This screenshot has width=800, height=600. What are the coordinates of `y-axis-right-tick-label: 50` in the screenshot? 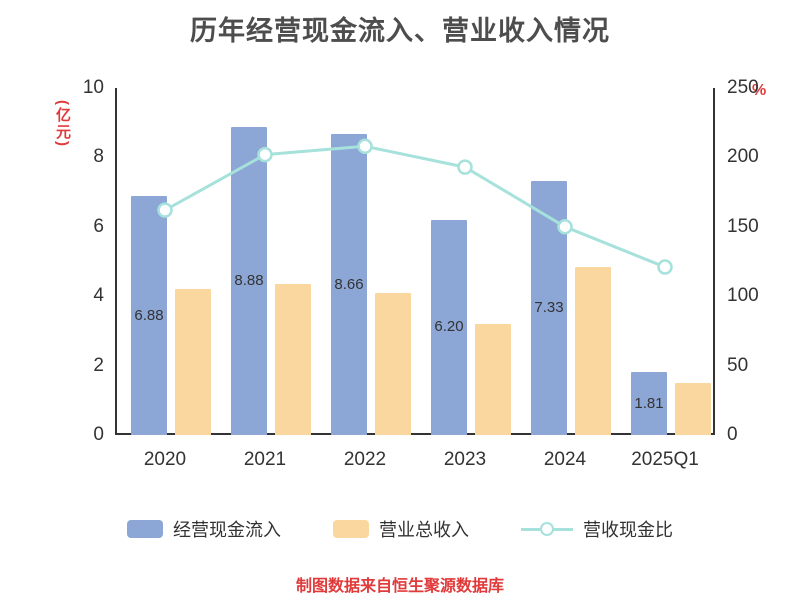 It's located at (738, 365).